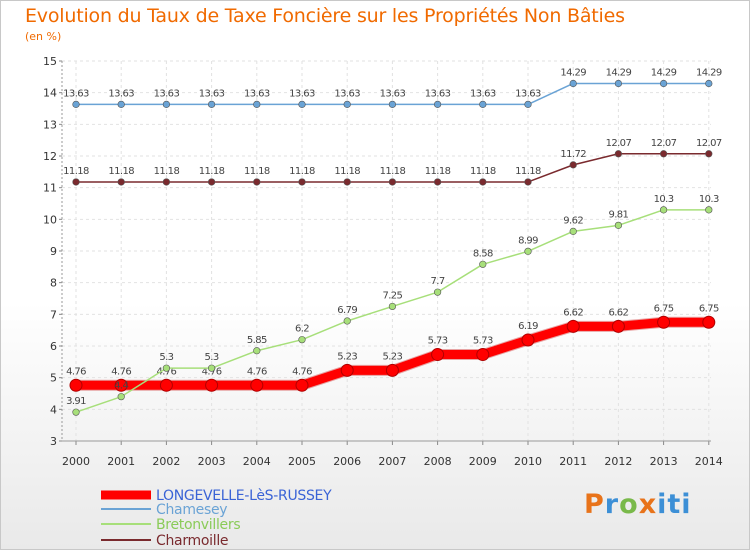 The image size is (750, 550). What do you see at coordinates (257, 340) in the screenshot?
I see `data-label: 5.85` at bounding box center [257, 340].